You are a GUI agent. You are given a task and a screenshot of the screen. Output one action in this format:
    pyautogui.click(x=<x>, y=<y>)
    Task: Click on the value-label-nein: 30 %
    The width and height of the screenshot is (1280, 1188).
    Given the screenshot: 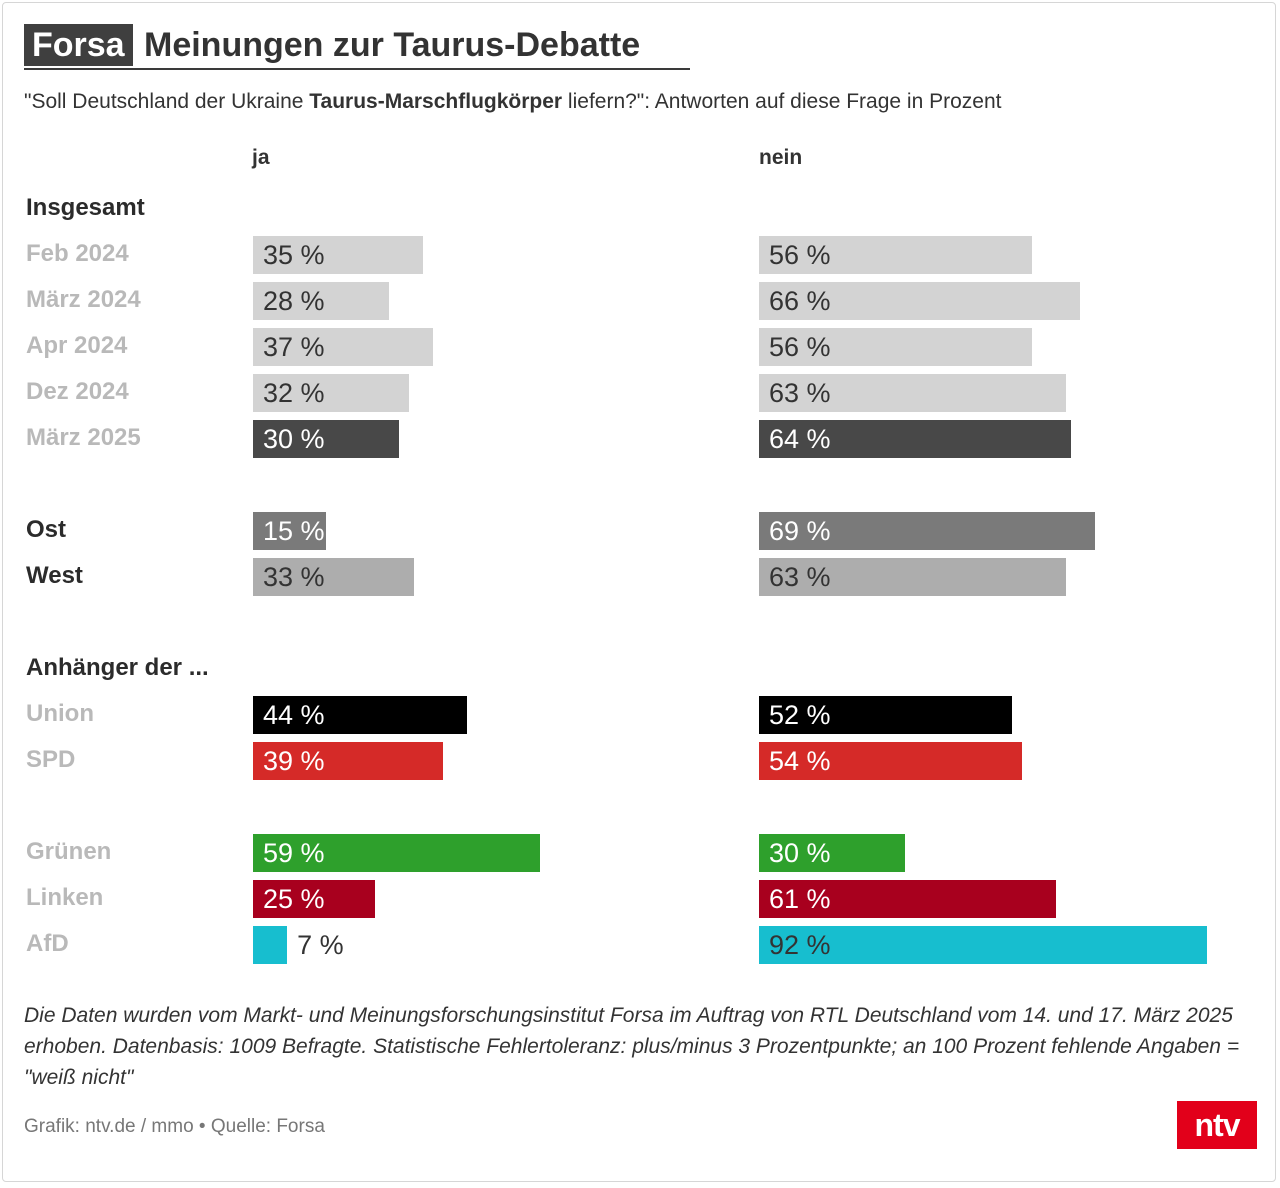 What is the action you would take?
    pyautogui.click(x=800, y=853)
    